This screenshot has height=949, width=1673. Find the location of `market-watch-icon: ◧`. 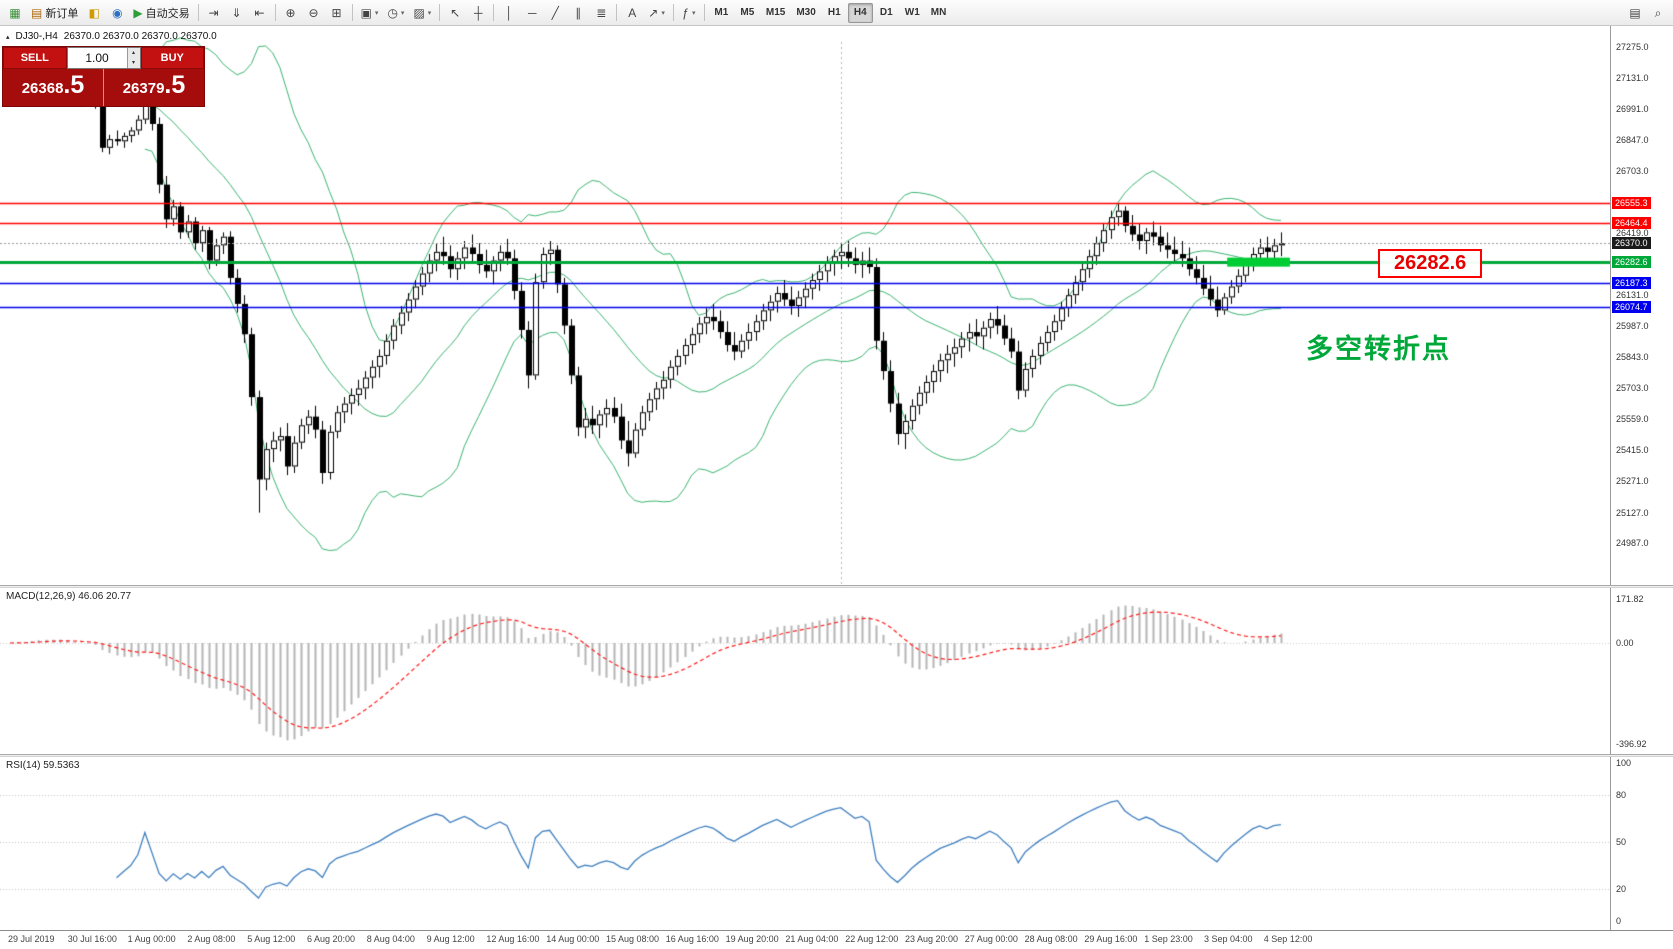

market-watch-icon: ◧ is located at coordinates (94, 12).